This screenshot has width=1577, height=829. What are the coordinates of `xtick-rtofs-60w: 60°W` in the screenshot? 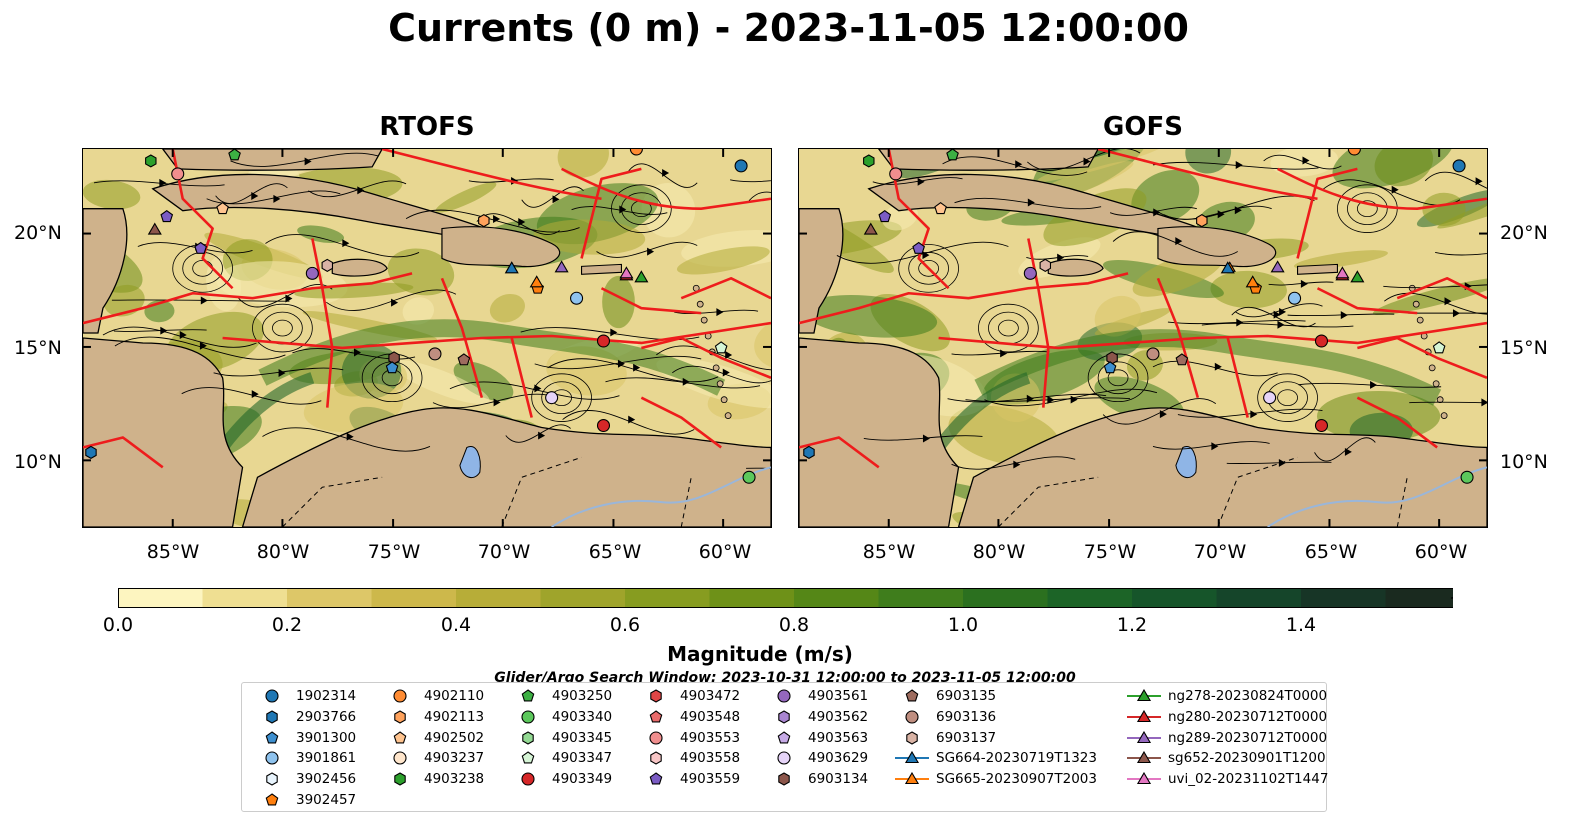 It's located at (725, 552).